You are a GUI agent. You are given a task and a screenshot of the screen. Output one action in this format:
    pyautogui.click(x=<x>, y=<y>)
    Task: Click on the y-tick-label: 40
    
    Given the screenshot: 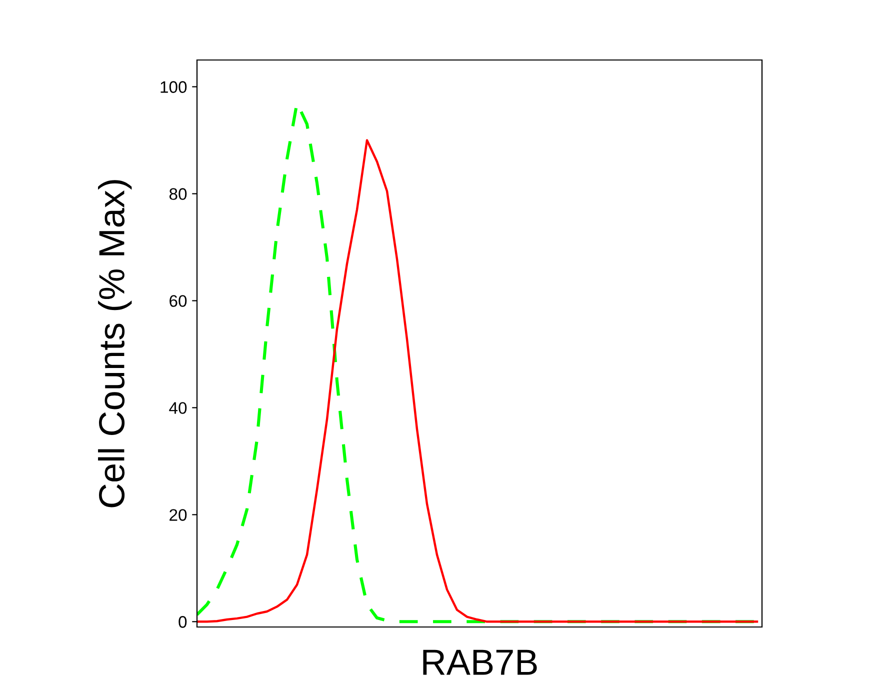 What is the action you would take?
    pyautogui.click(x=178, y=408)
    